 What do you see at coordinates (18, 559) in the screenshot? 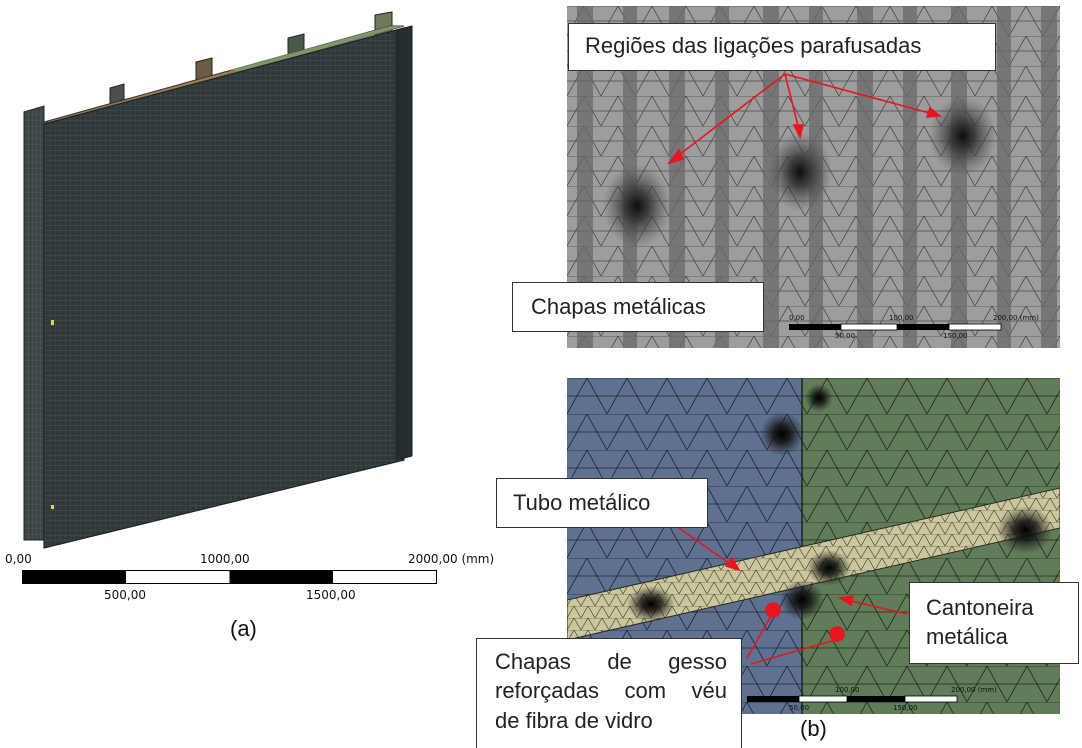
I see `scale-label-0: 0,00` at bounding box center [18, 559].